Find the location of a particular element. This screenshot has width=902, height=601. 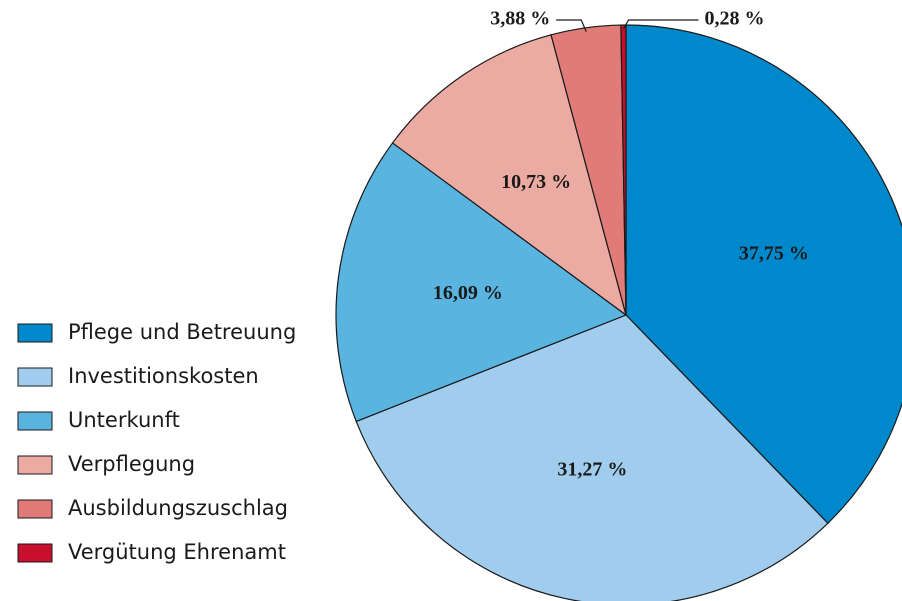

legend-label: Verpflegung is located at coordinates (131, 464).